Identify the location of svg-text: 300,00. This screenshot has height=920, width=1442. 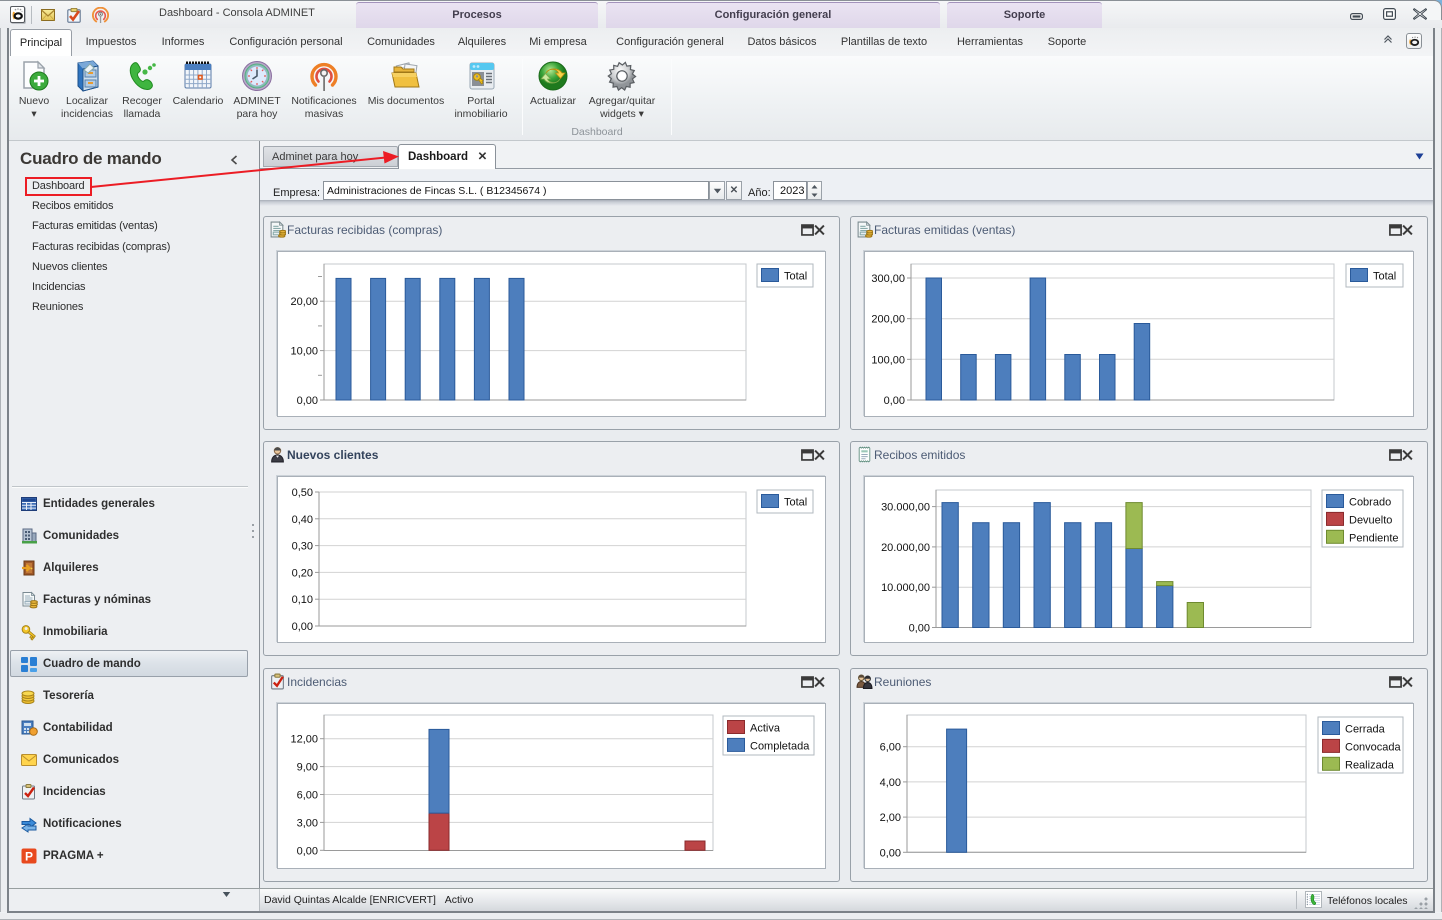
(888, 279).